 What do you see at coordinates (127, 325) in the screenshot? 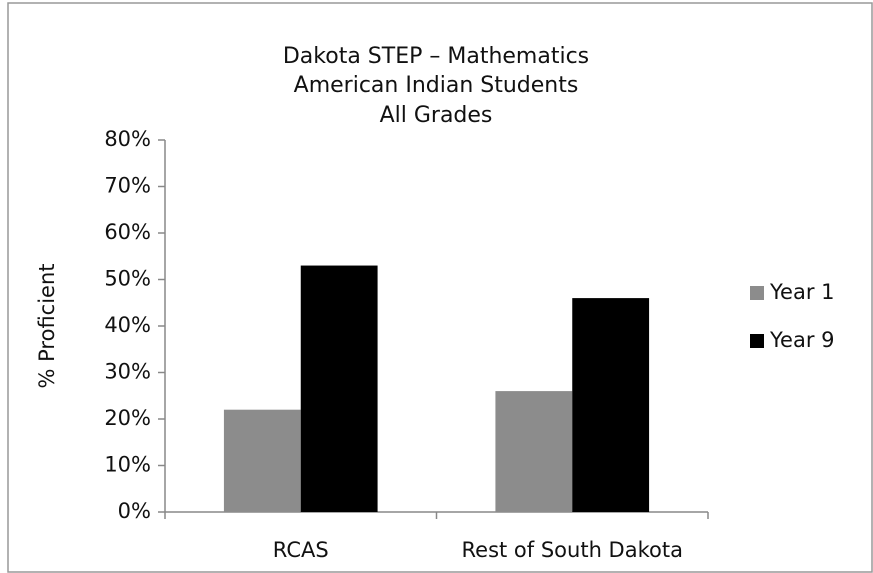
I see `y-tick-label: 40%` at bounding box center [127, 325].